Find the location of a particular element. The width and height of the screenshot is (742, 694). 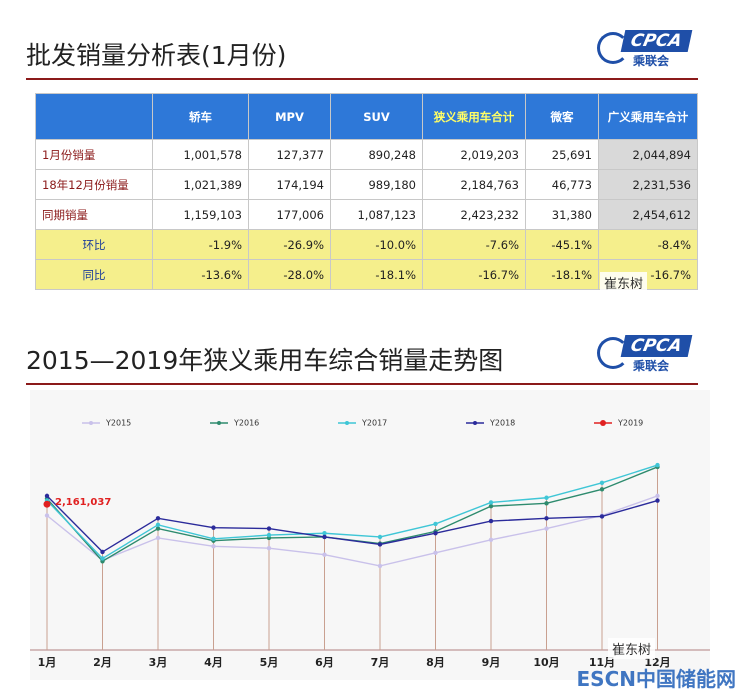

table-cell: 1,087,123 is located at coordinates (376, 214).